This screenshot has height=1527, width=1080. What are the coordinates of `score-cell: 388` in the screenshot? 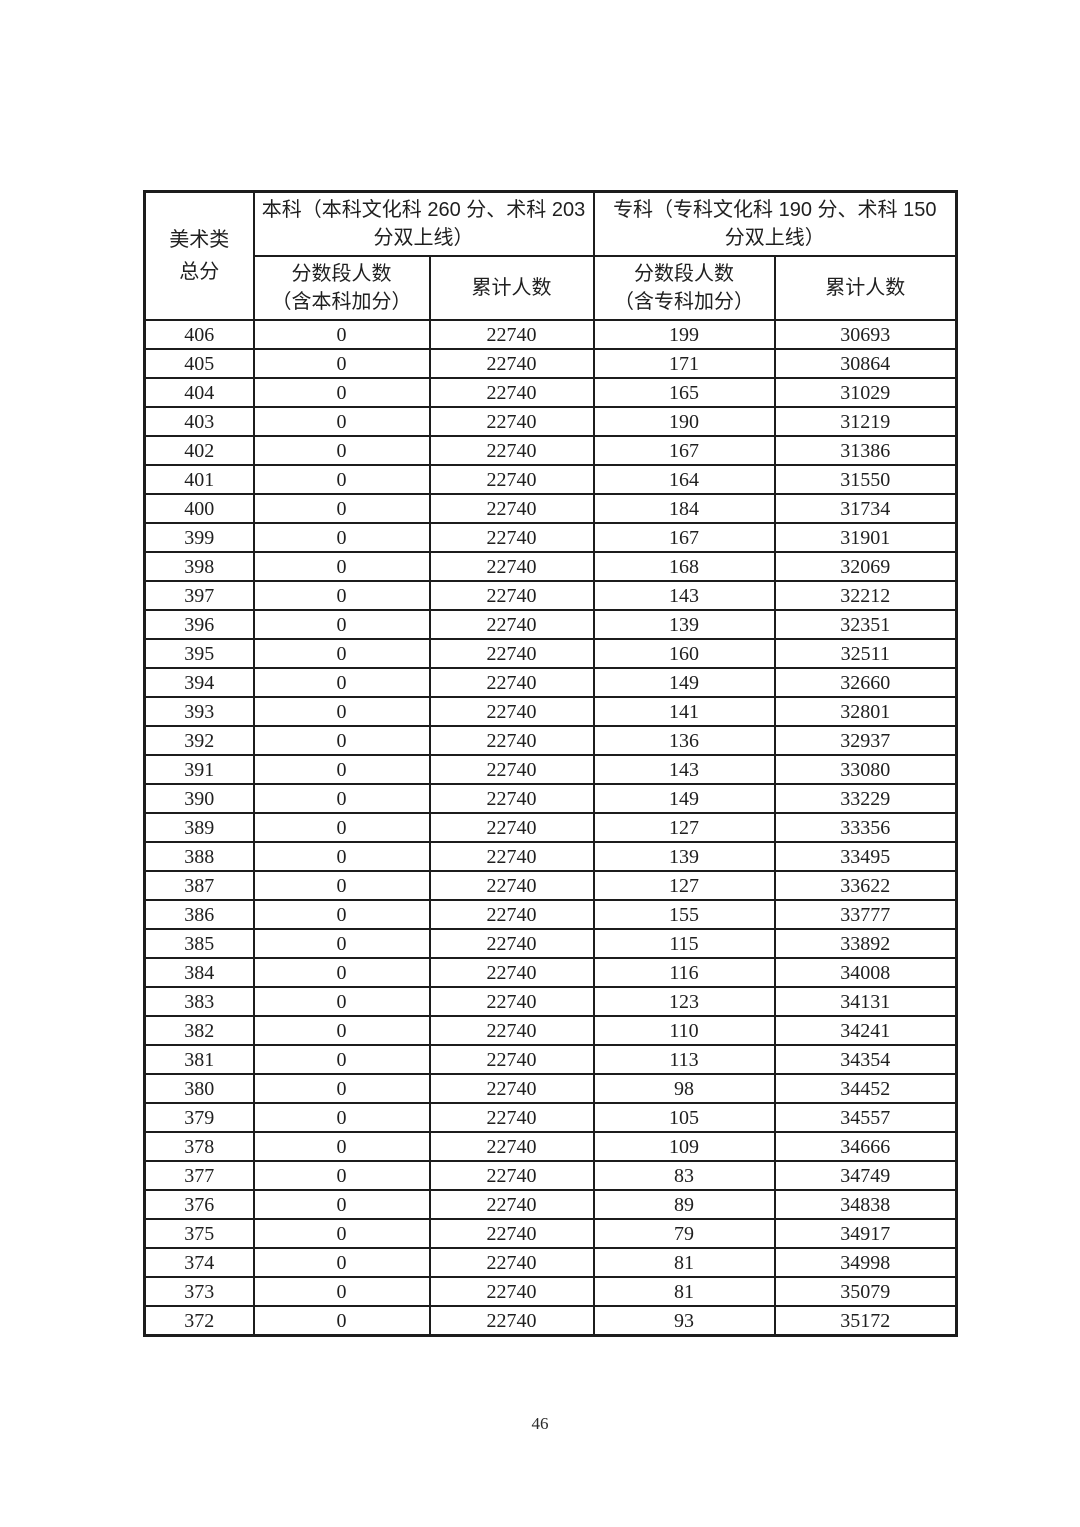 It's located at (199, 856).